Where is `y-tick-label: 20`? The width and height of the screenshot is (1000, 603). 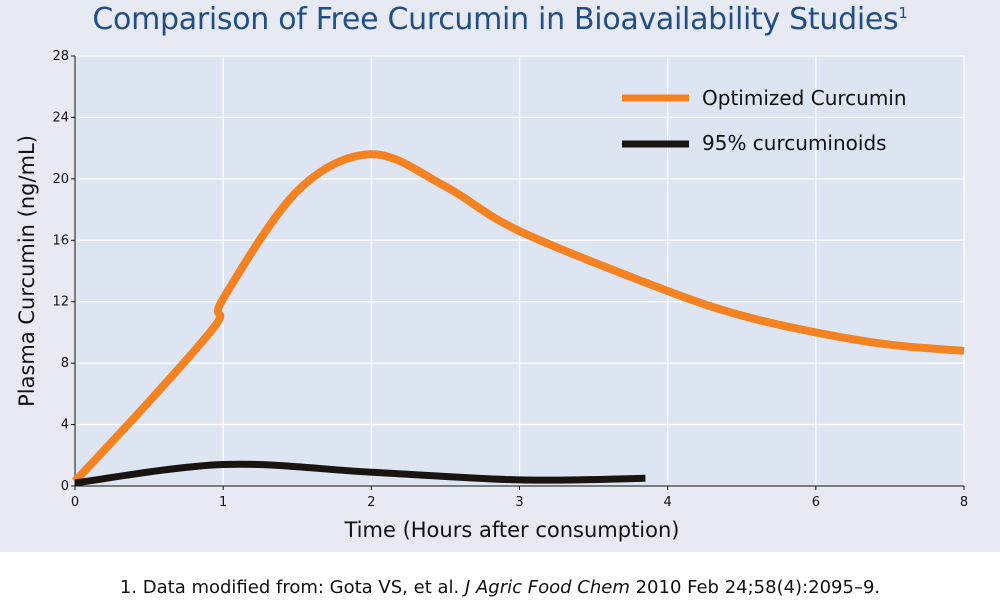 y-tick-label: 20 is located at coordinates (60, 179).